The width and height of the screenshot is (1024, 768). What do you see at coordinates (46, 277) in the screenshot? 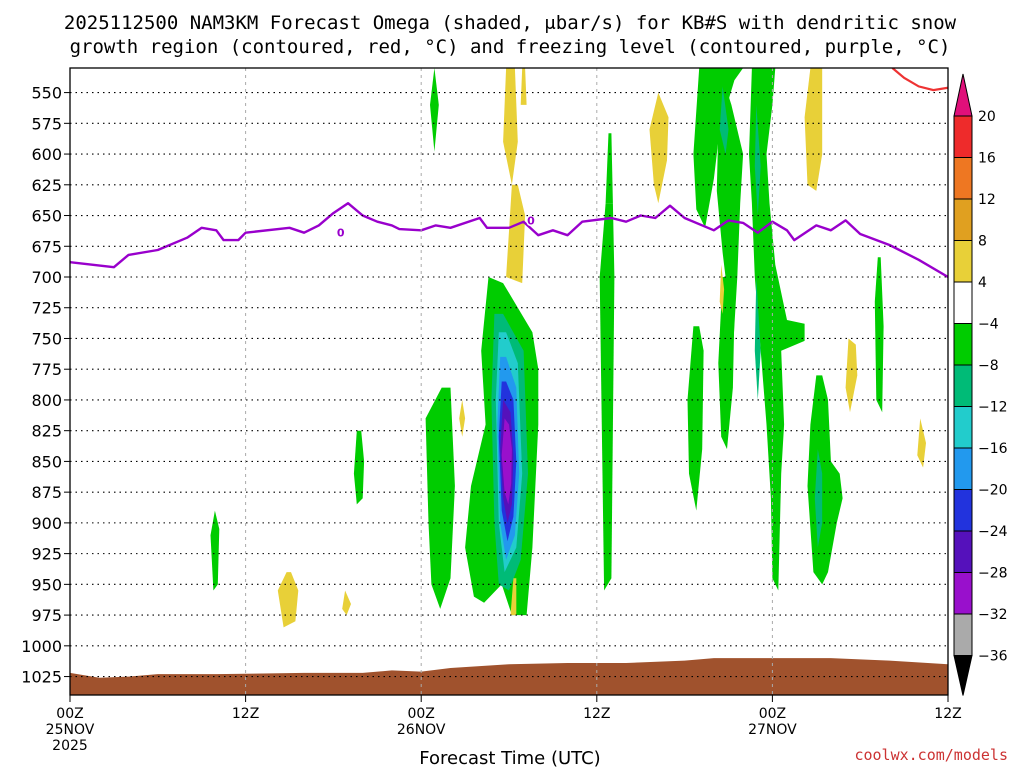
I see `y-tick-label-6: 700` at bounding box center [46, 277].